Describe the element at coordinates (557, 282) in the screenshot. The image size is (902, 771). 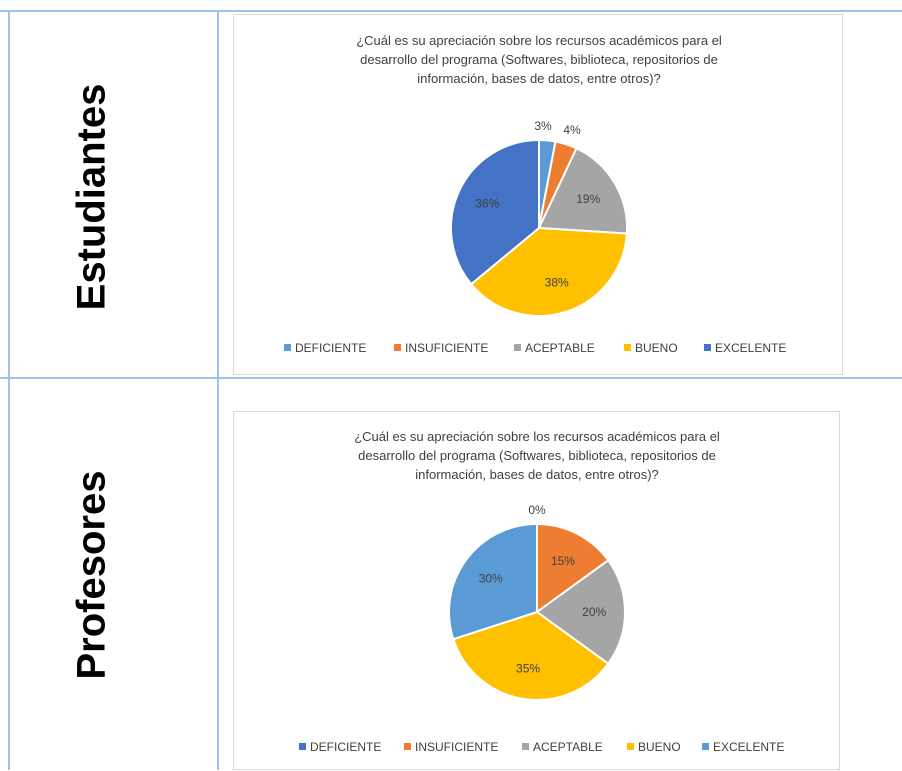
I see `data-label-bueno: 38%` at that location.